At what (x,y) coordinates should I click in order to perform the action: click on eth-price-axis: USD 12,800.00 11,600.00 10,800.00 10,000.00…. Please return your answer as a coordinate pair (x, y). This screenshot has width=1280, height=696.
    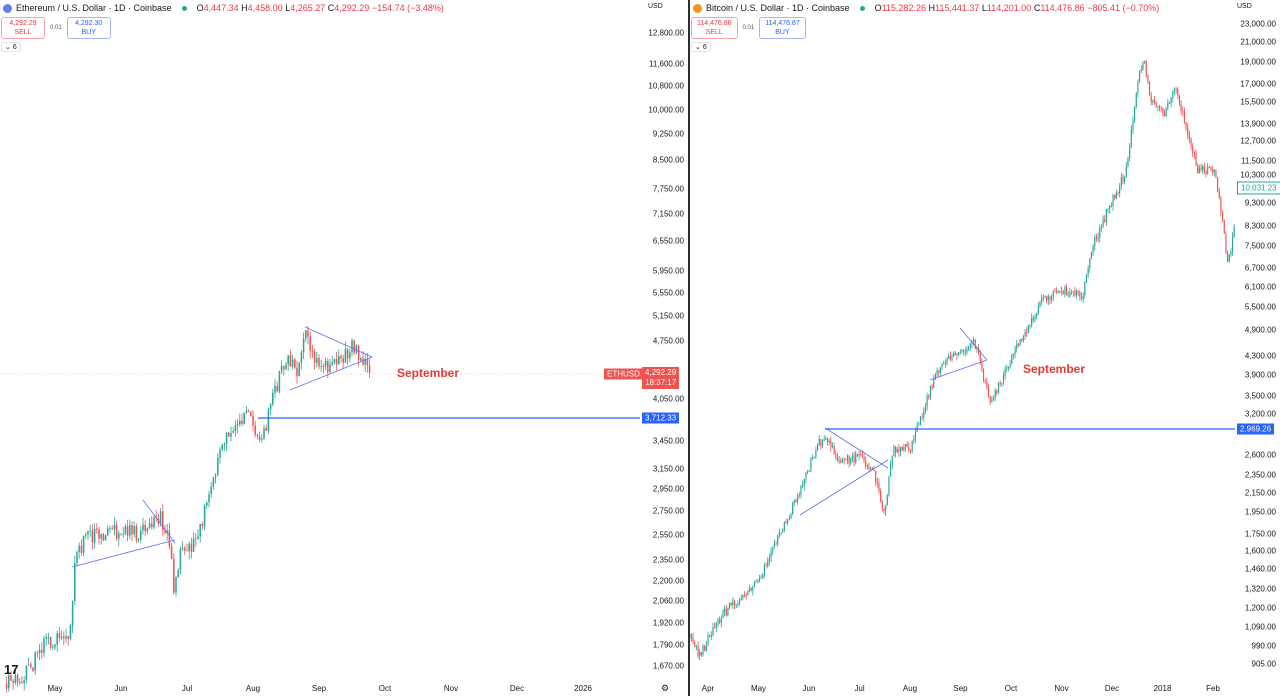
    Looking at the image, I should click on (664, 348).